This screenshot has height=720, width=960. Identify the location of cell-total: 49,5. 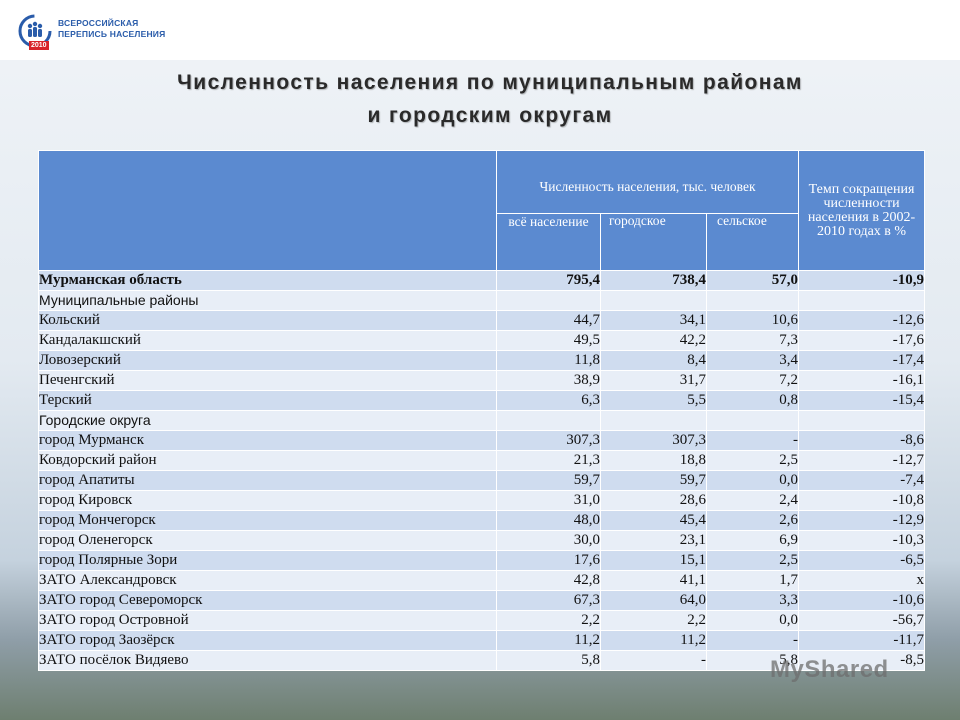
(548, 340).